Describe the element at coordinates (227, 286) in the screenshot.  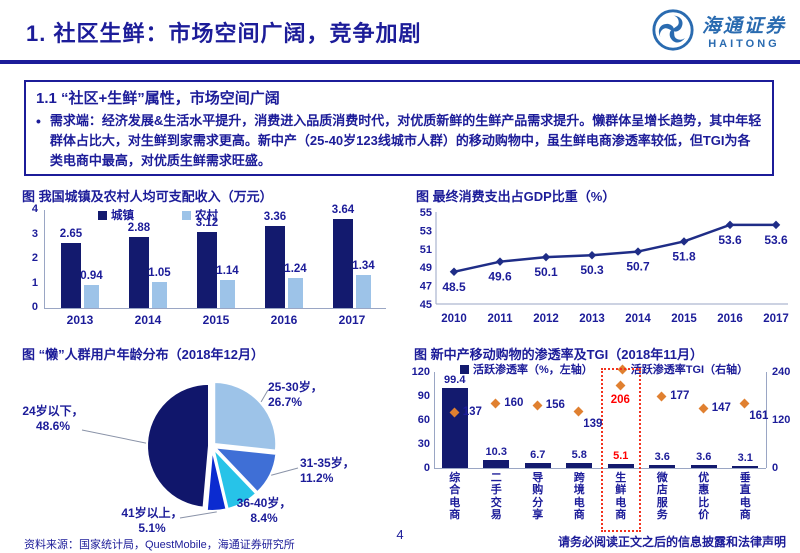
I see `bar-rural: 1.14` at that location.